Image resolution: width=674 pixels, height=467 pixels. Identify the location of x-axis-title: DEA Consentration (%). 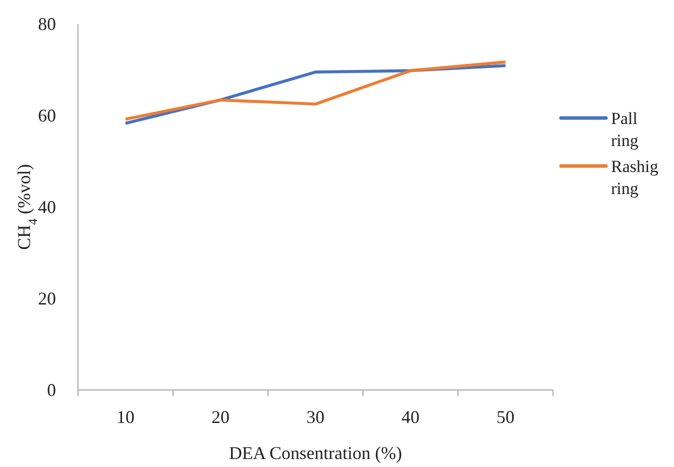
(315, 453).